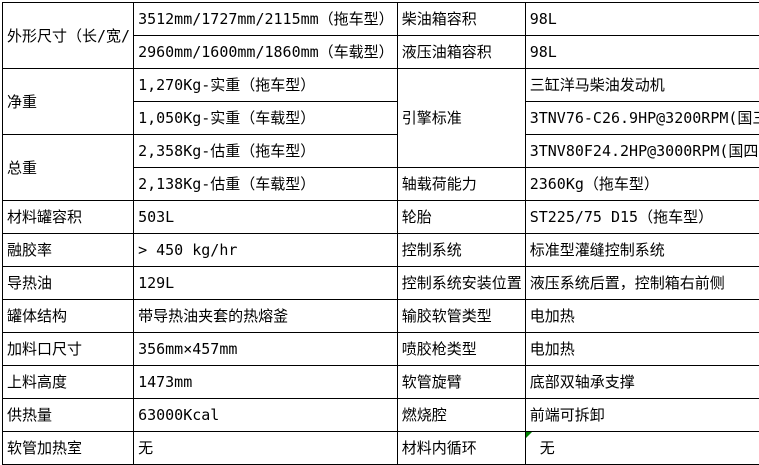 The height and width of the screenshot is (465, 759). What do you see at coordinates (265, 52) in the screenshot?
I see `spec-value: 2960mm/1600mm/1860mm（车载型）` at bounding box center [265, 52].